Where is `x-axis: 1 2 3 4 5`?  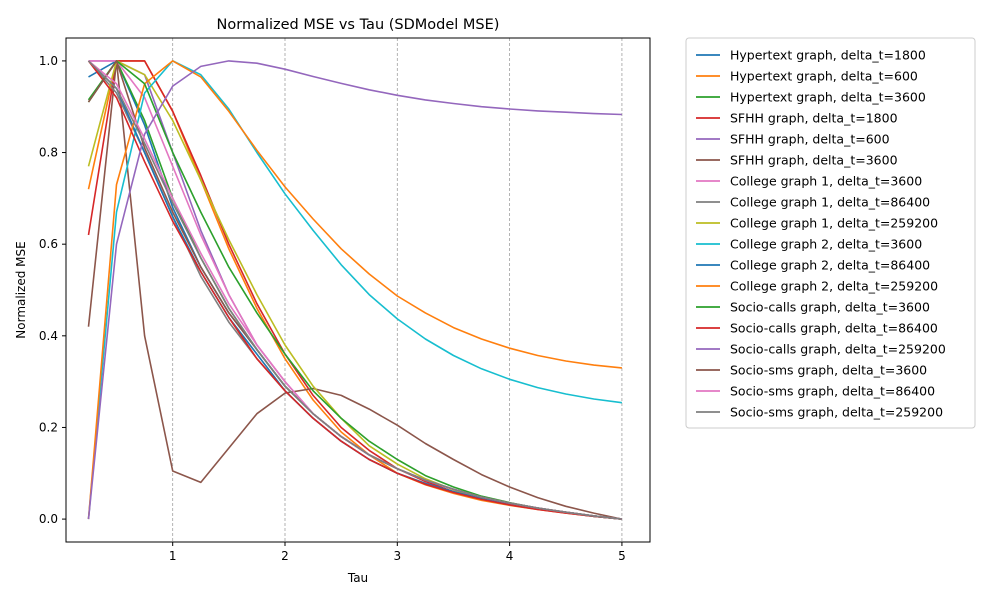
x-axis: 1 2 3 4 5 is located at coordinates (397, 552).